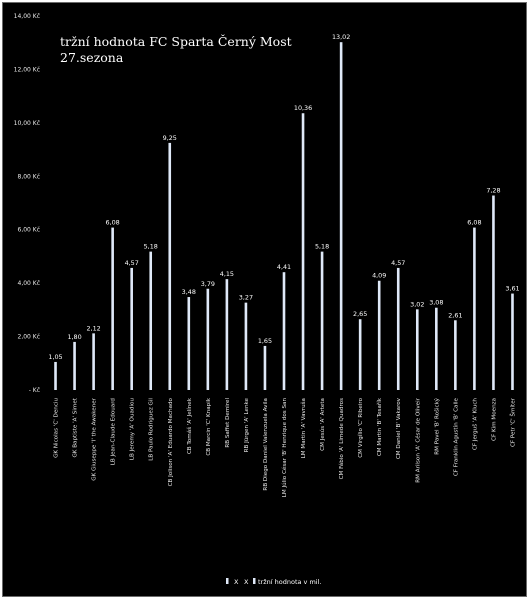 This screenshot has height=600, width=530. I want to click on category-label: CF Kim Moenza, so click(494, 419).